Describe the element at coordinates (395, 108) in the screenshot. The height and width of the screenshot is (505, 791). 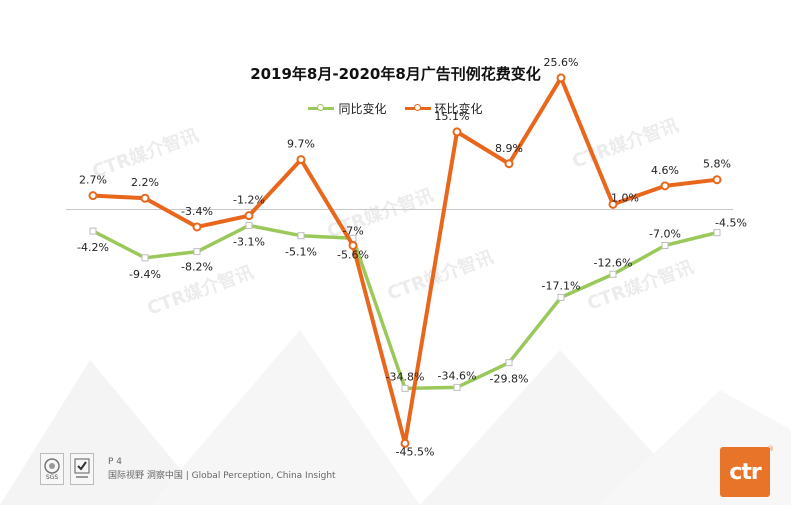
I see `chart-legend: 同比变化 环比变化` at that location.